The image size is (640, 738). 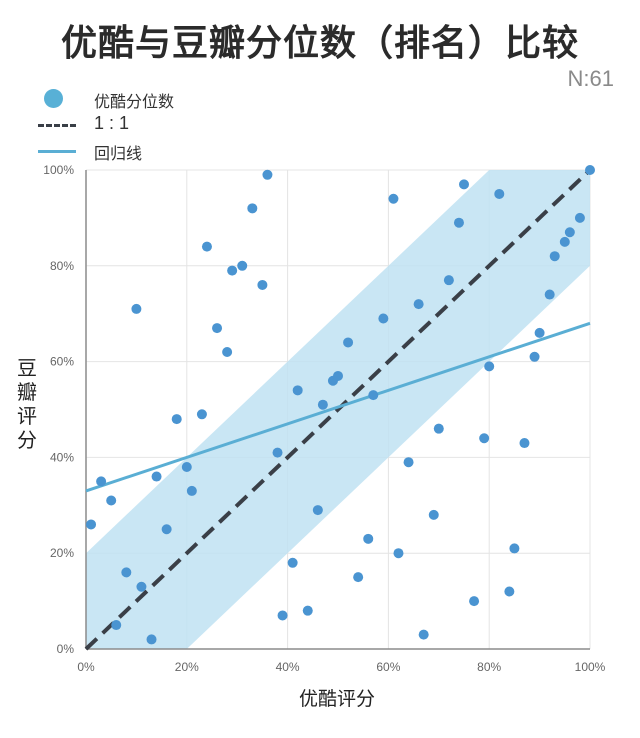 What do you see at coordinates (62, 553) in the screenshot?
I see `y-tick-label: 20%` at bounding box center [62, 553].